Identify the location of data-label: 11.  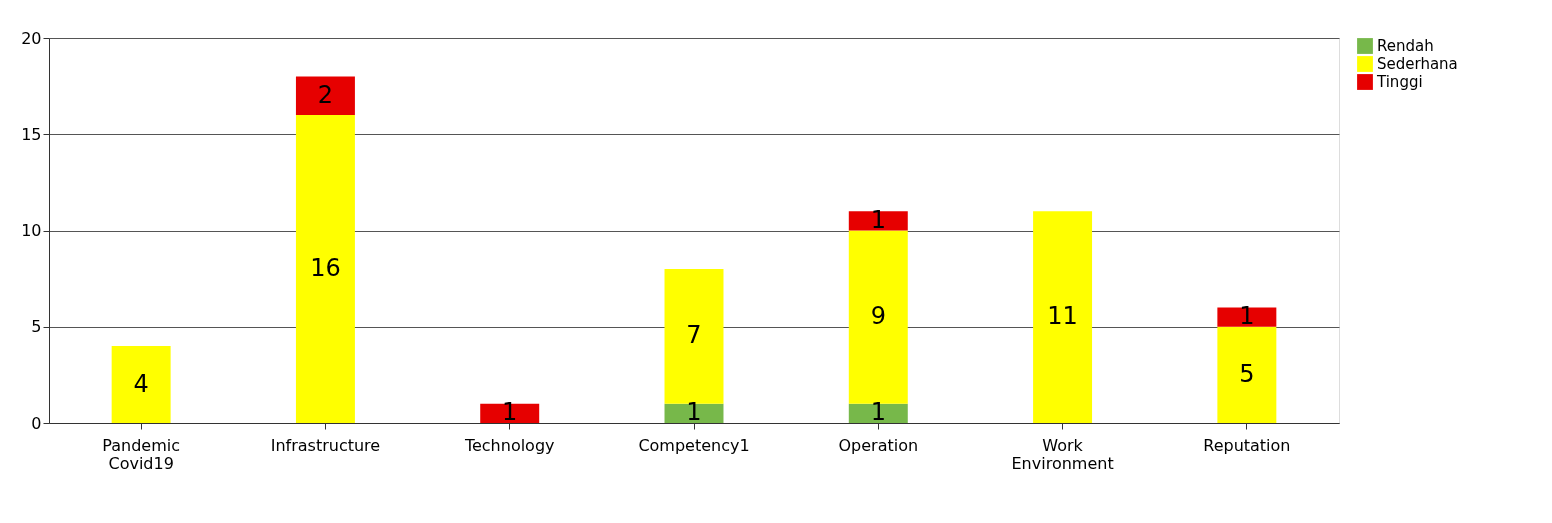
(1062, 316).